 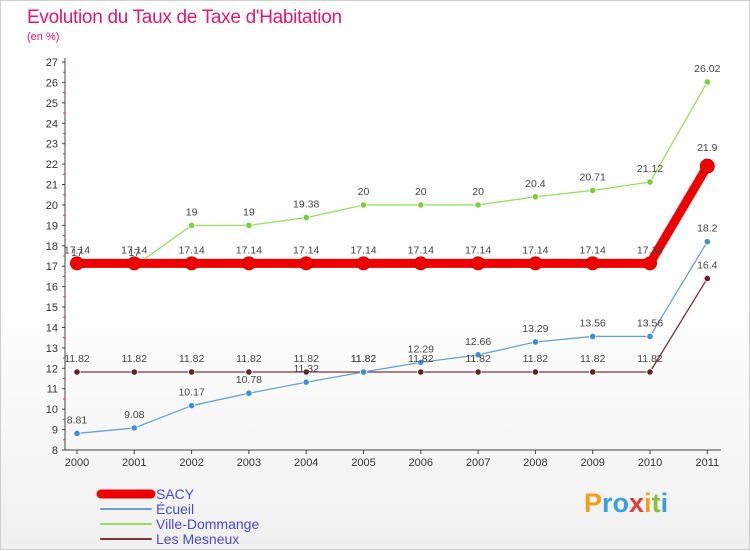 What do you see at coordinates (52, 369) in the screenshot?
I see `y-tick-label: 12` at bounding box center [52, 369].